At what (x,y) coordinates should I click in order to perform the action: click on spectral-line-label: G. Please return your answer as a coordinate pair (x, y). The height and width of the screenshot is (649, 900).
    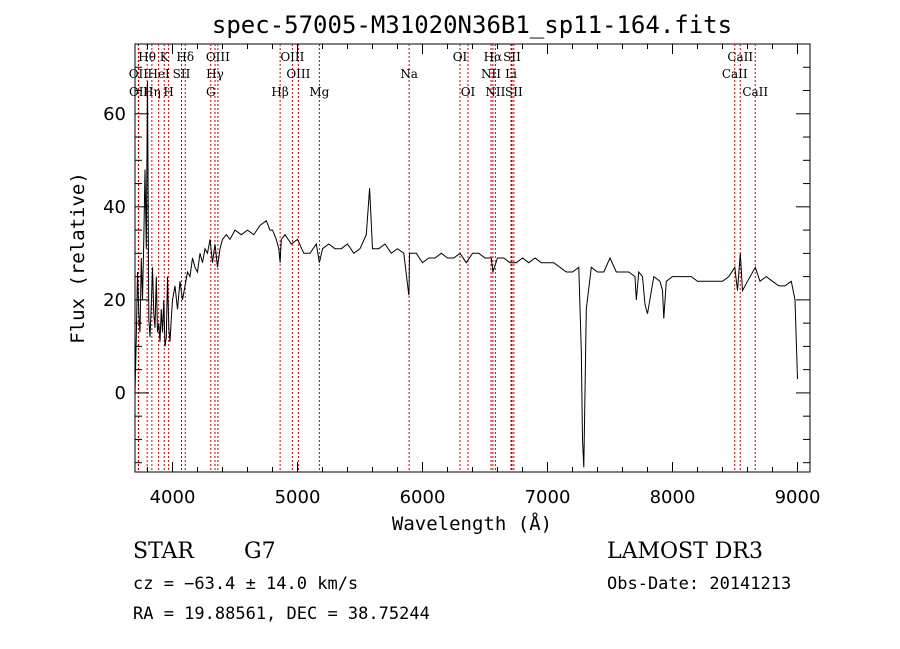
    Looking at the image, I should click on (211, 92).